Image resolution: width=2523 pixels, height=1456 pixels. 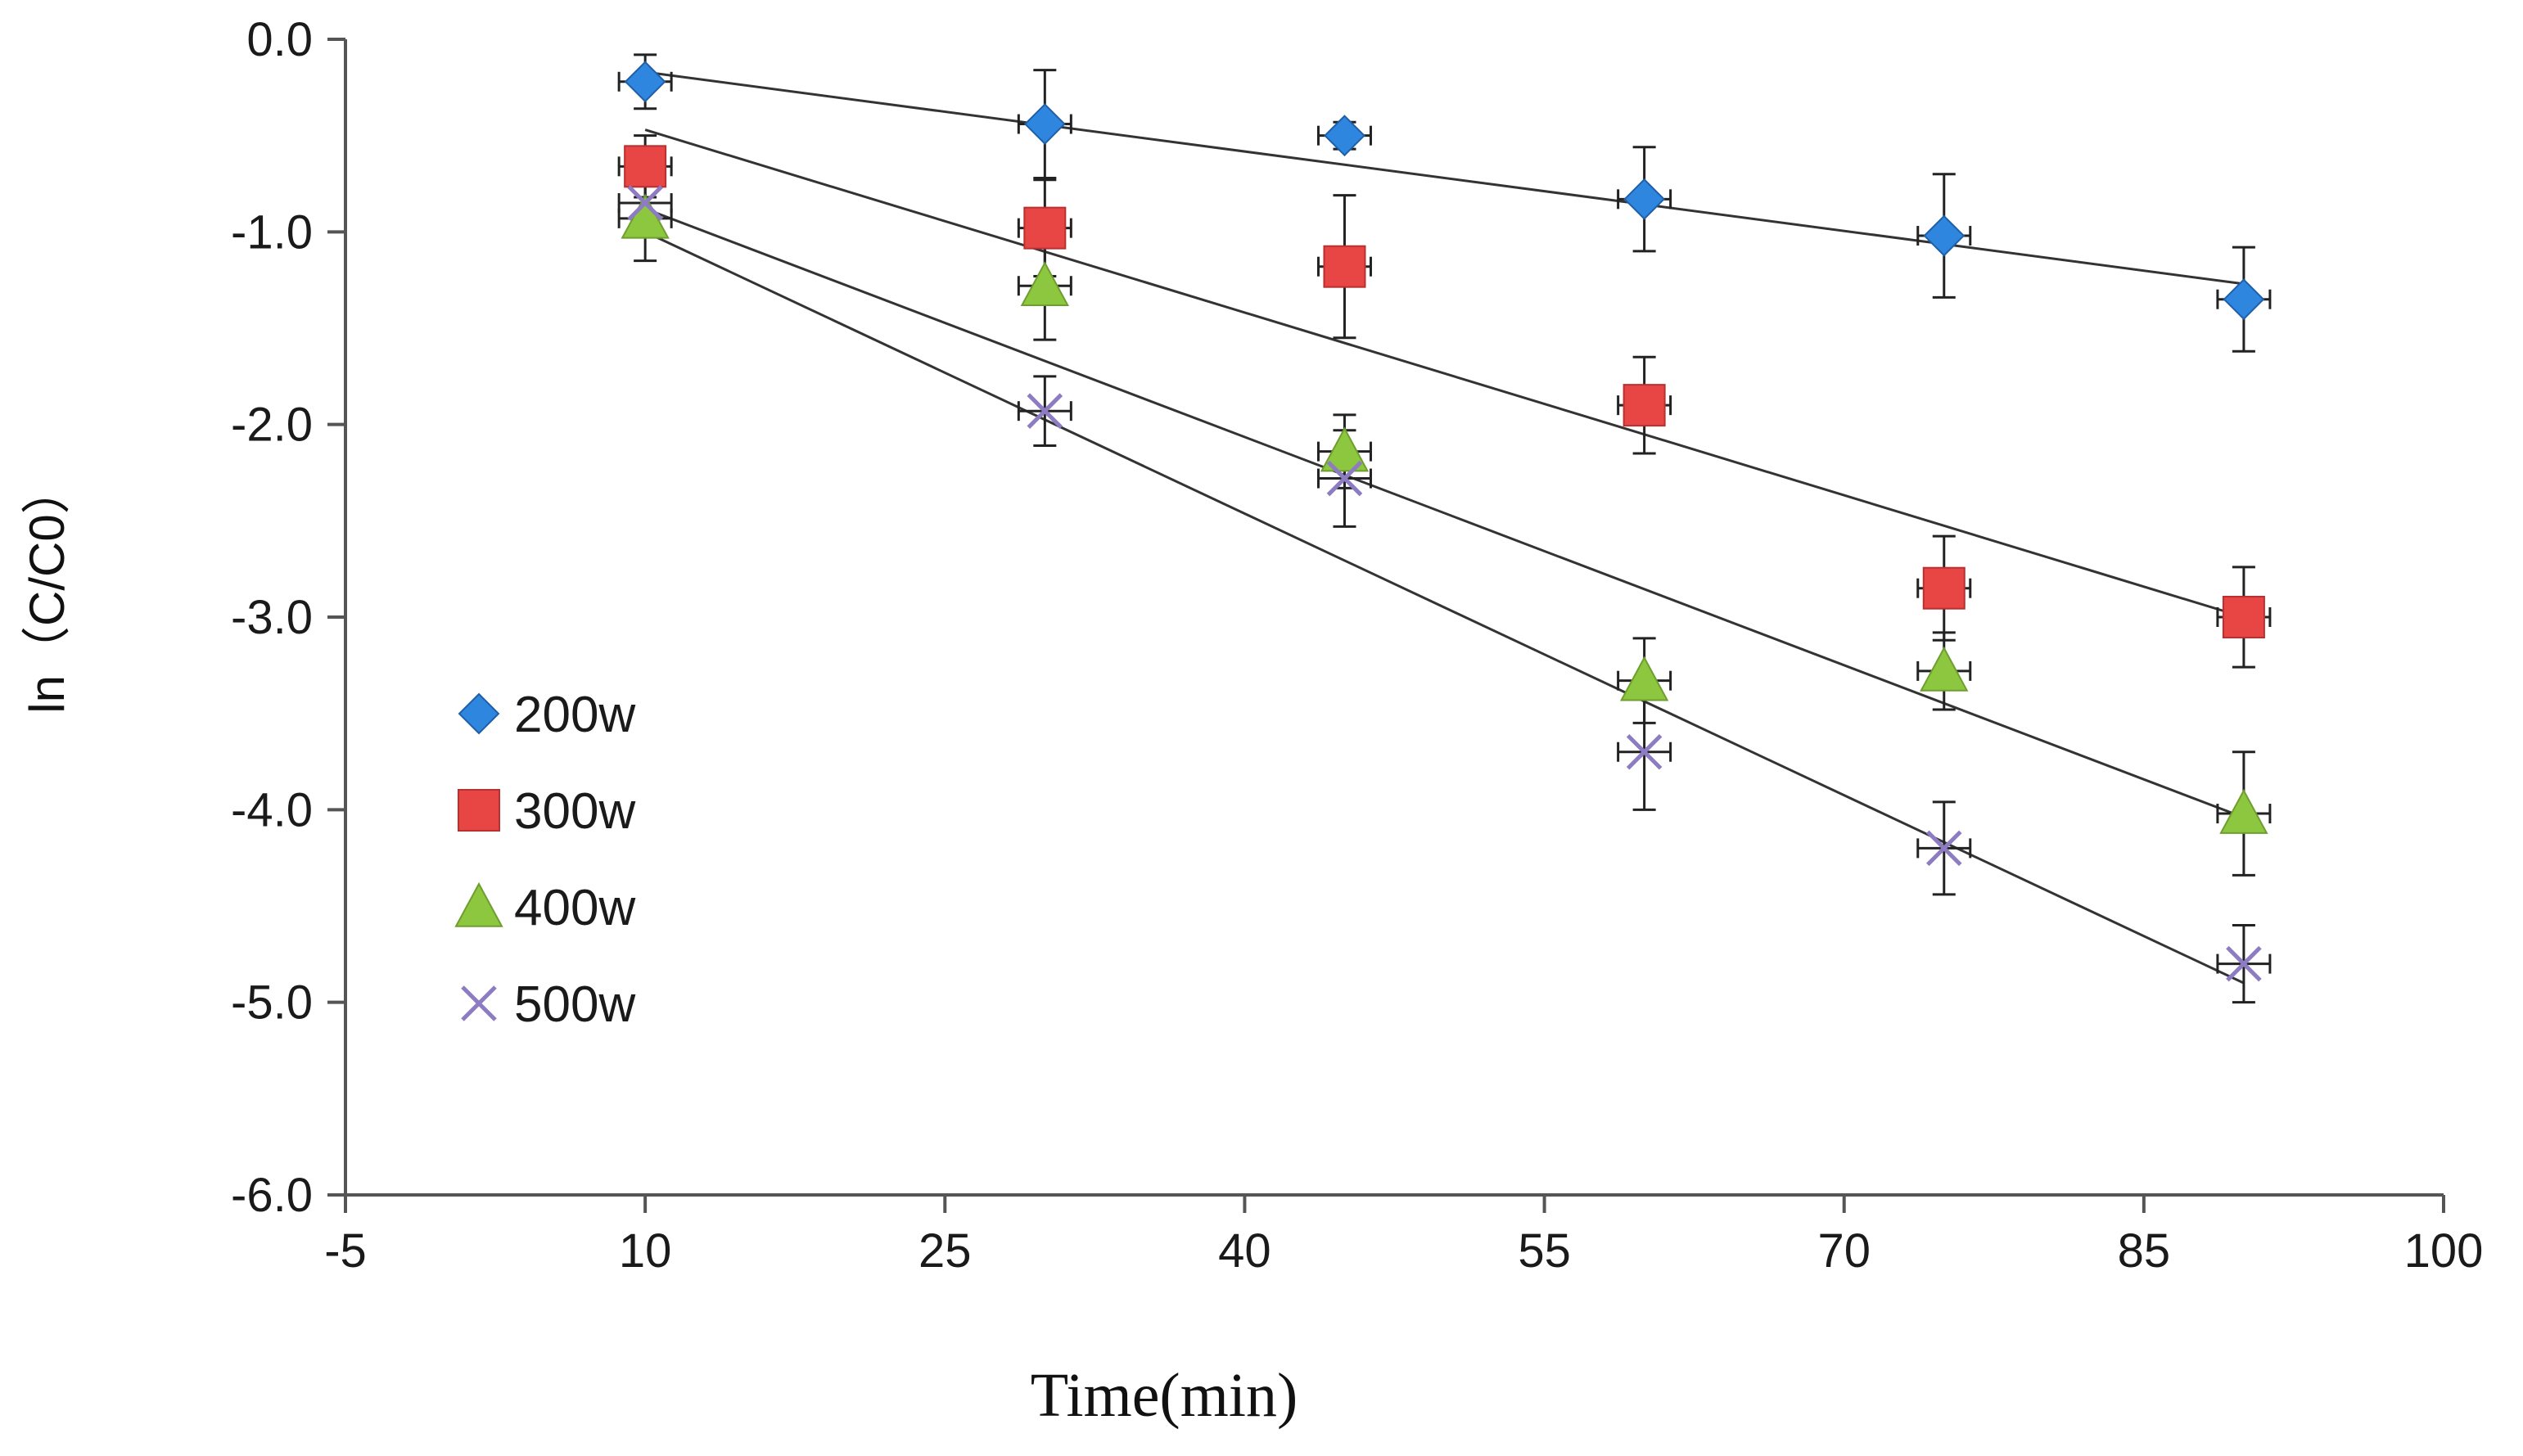 What do you see at coordinates (574, 811) in the screenshot?
I see `legend-label-300w: 300w` at bounding box center [574, 811].